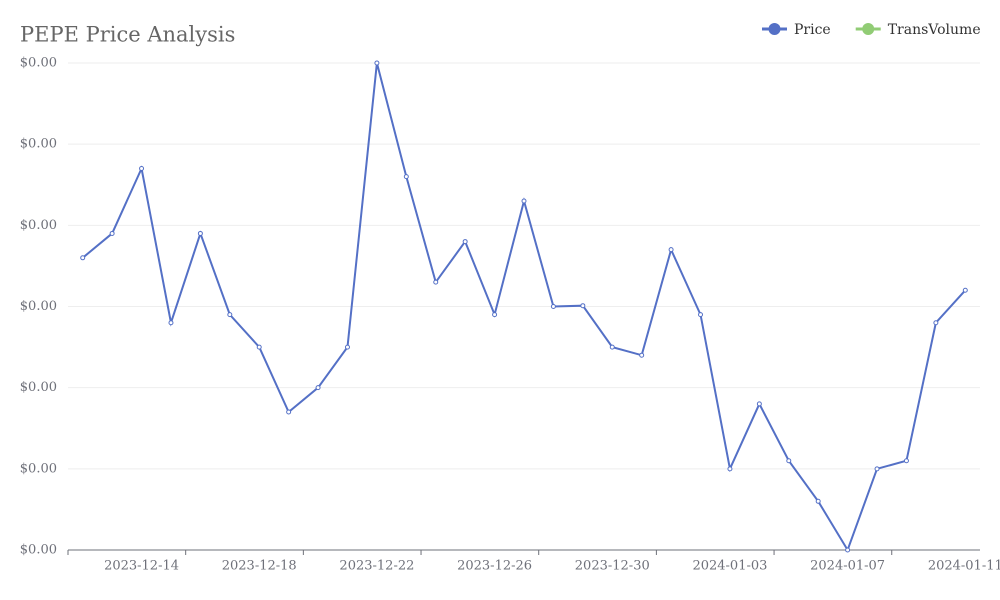  What do you see at coordinates (259, 566) in the screenshot?
I see `x-tick-label: 2023-12-18` at bounding box center [259, 566].